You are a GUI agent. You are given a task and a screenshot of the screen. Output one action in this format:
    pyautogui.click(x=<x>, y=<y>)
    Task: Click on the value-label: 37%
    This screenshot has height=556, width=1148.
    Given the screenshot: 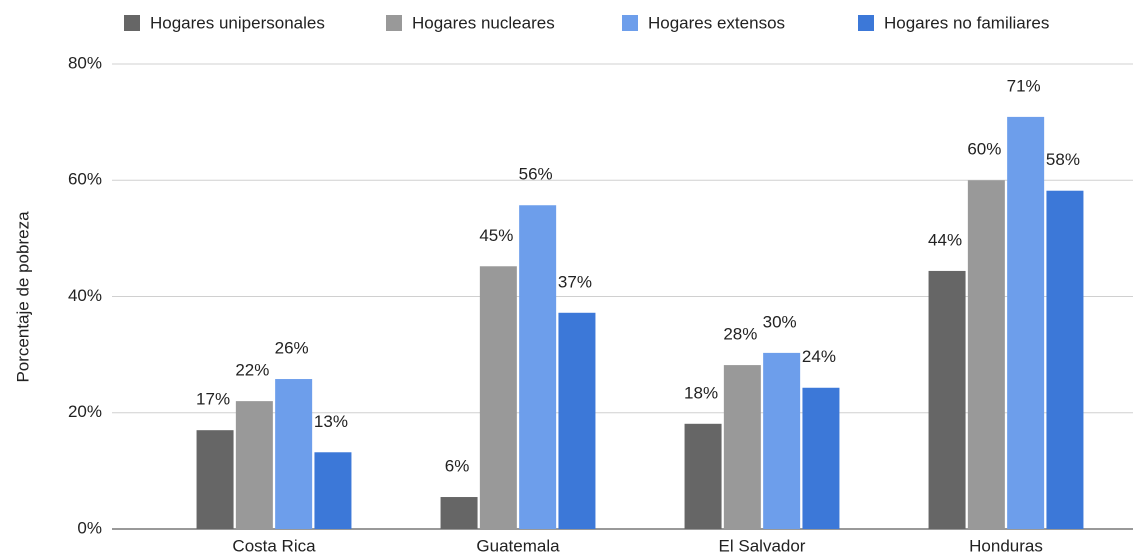 What is the action you would take?
    pyautogui.click(x=575, y=281)
    